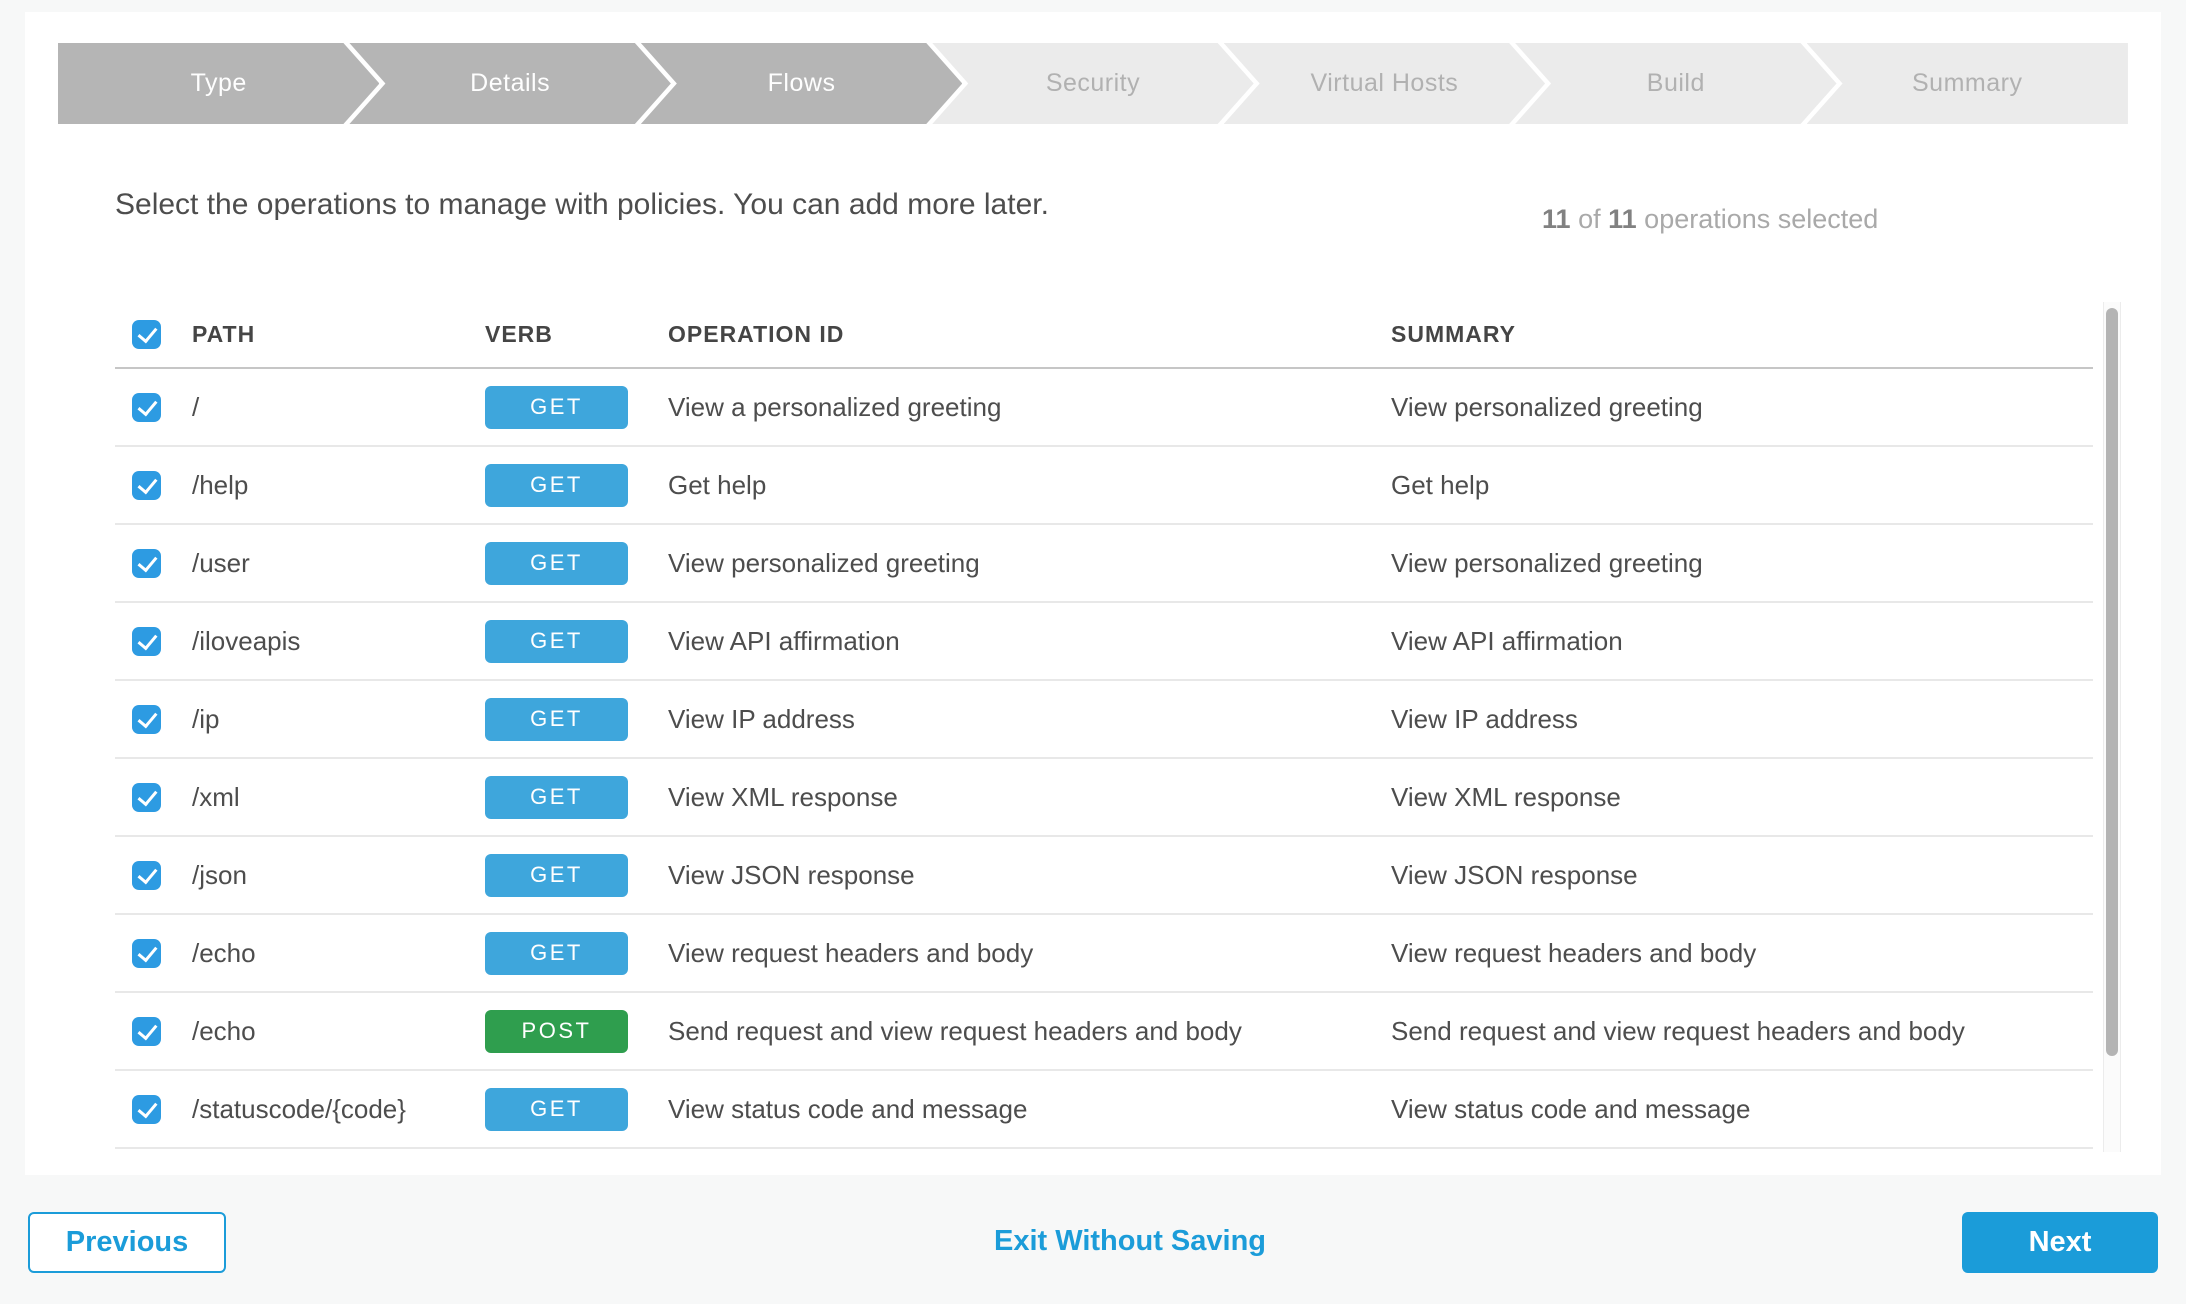 The height and width of the screenshot is (1304, 2186). I want to click on step-label: Build, so click(1675, 83).